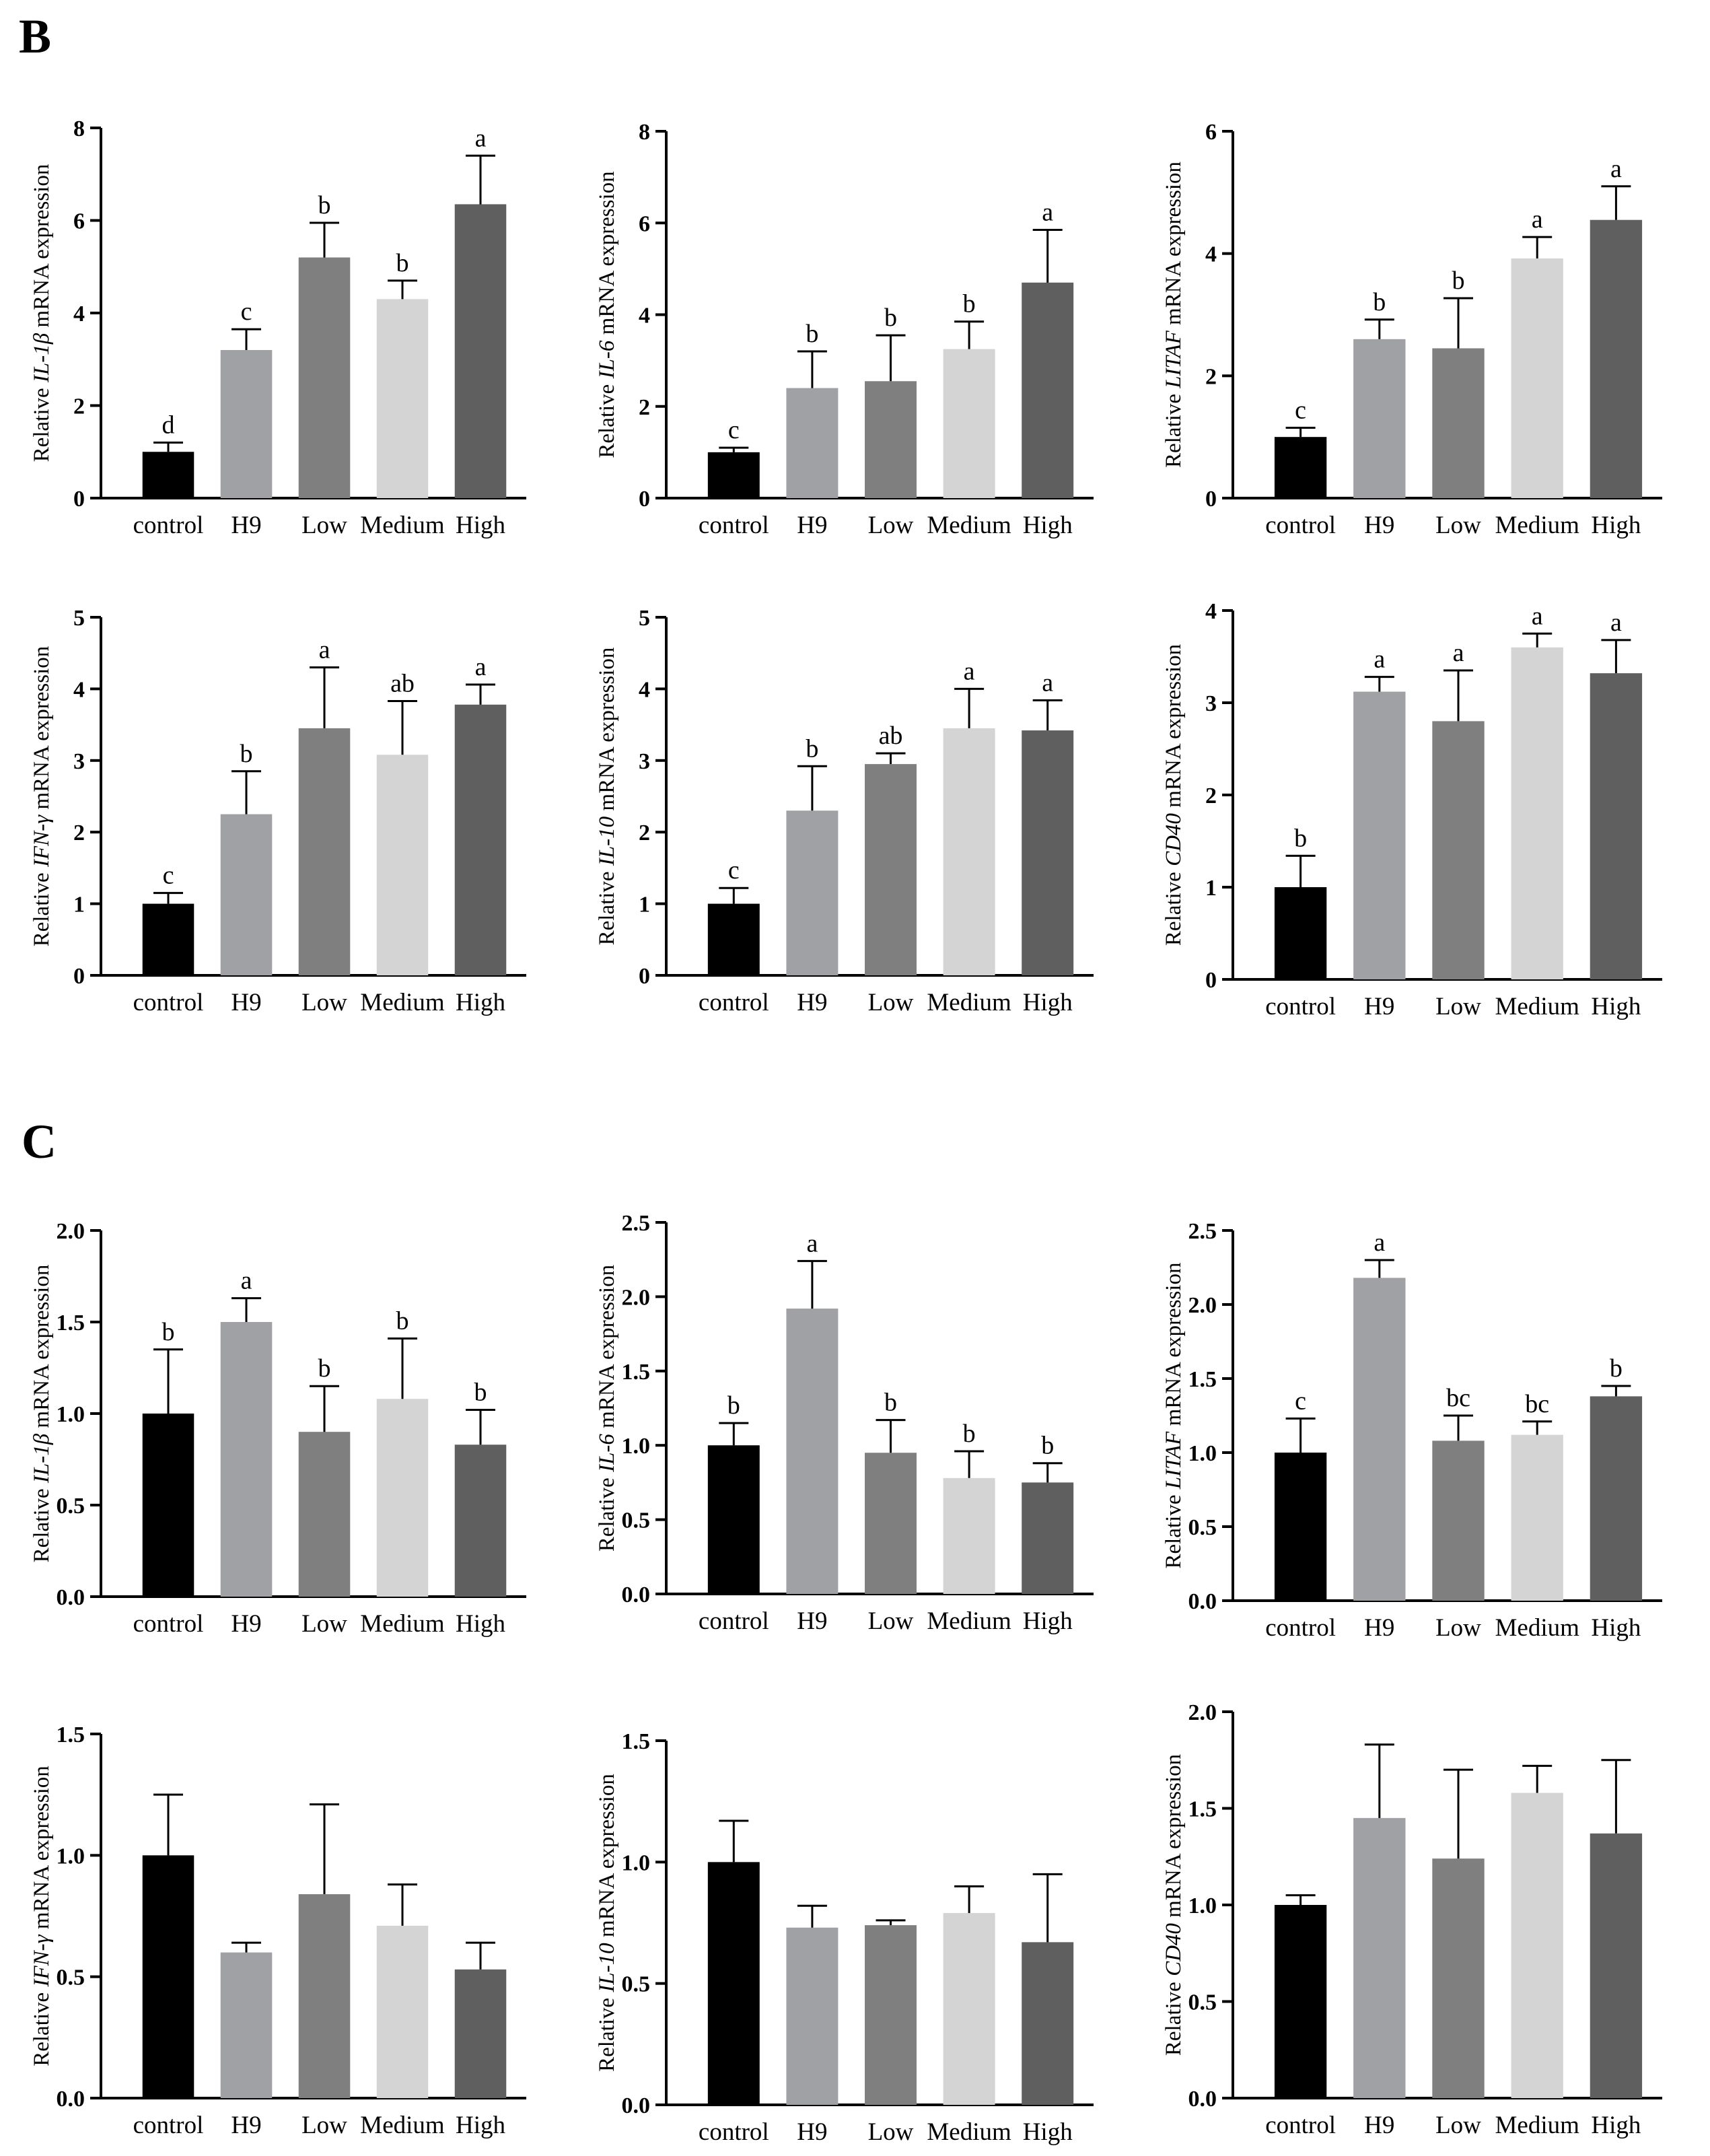 This screenshot has height=2156, width=1710. Describe the element at coordinates (35, 36) in the screenshot. I see `panel-label-b: B` at that location.